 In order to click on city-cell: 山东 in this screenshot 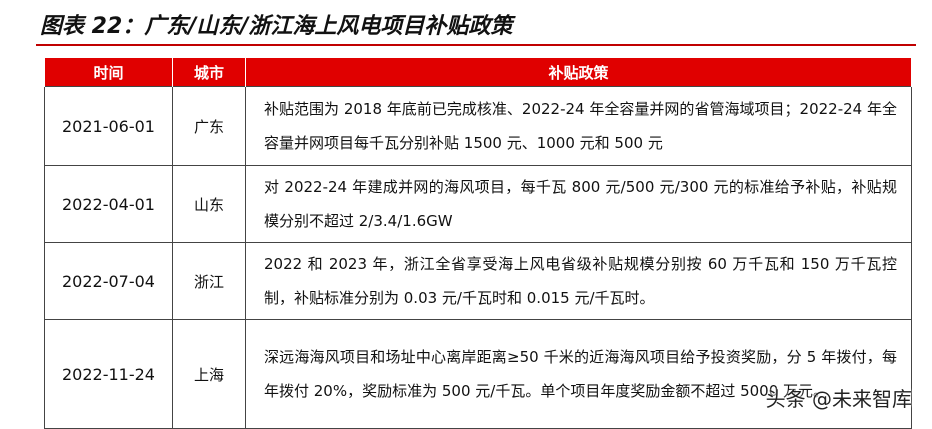, I will do `click(209, 204)`.